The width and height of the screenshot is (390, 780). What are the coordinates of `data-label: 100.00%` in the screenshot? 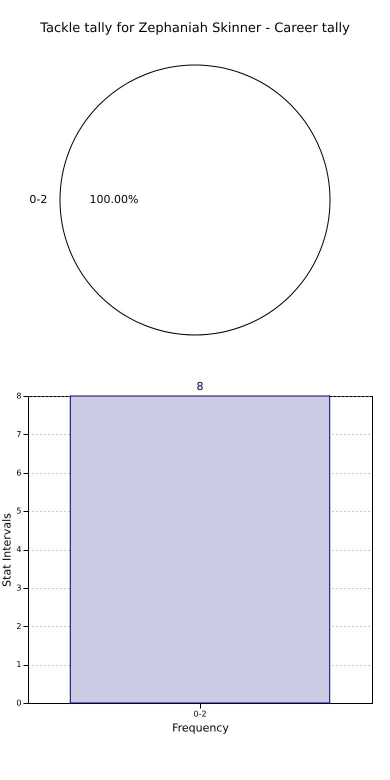 It's located at (114, 199).